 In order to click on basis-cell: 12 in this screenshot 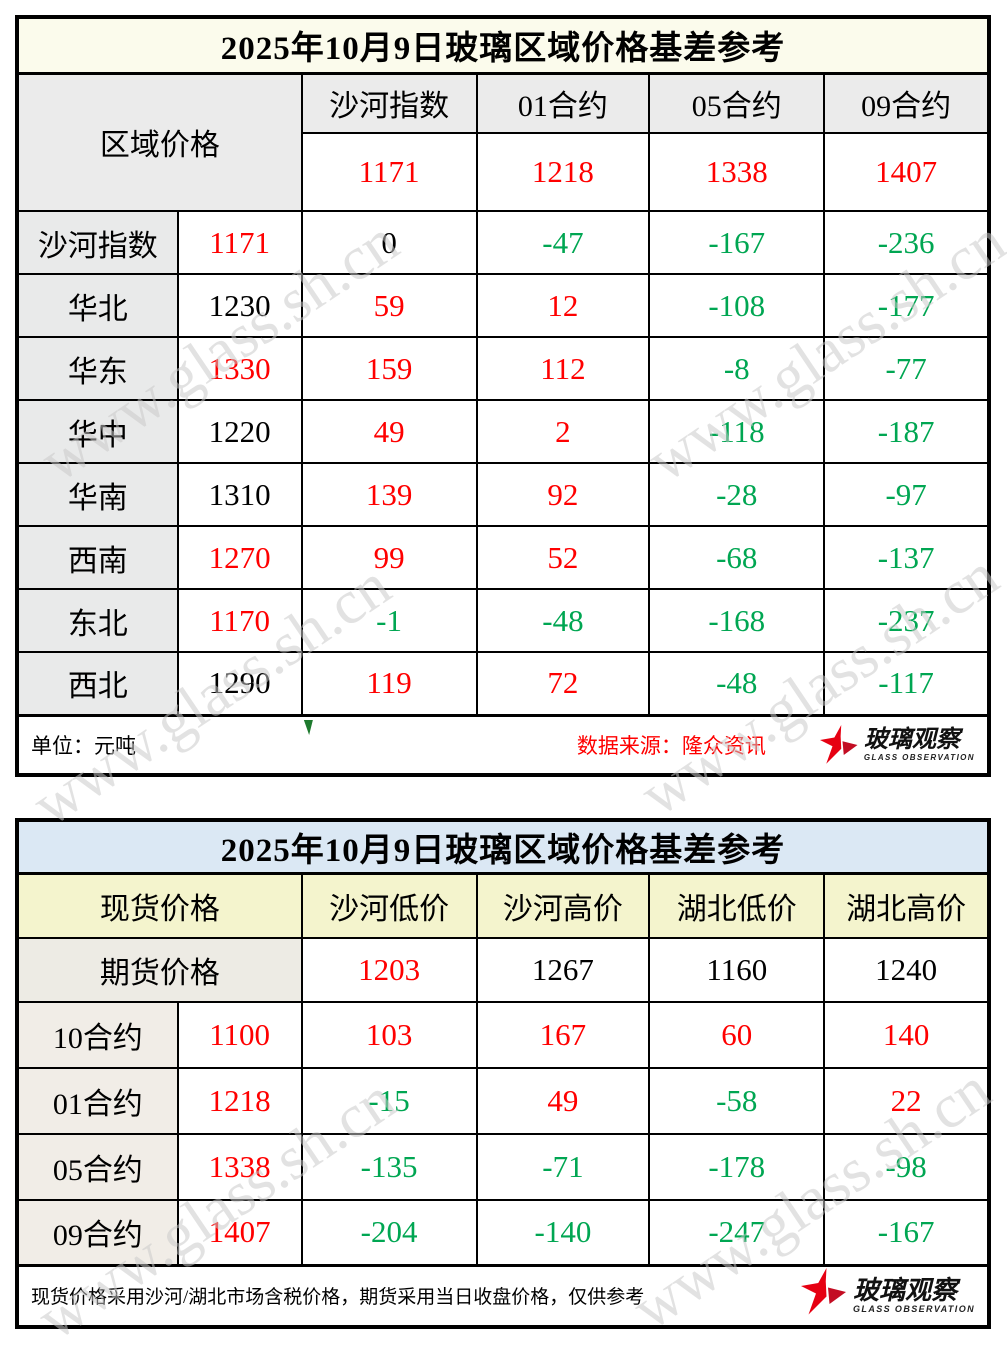, I will do `click(563, 305)`.